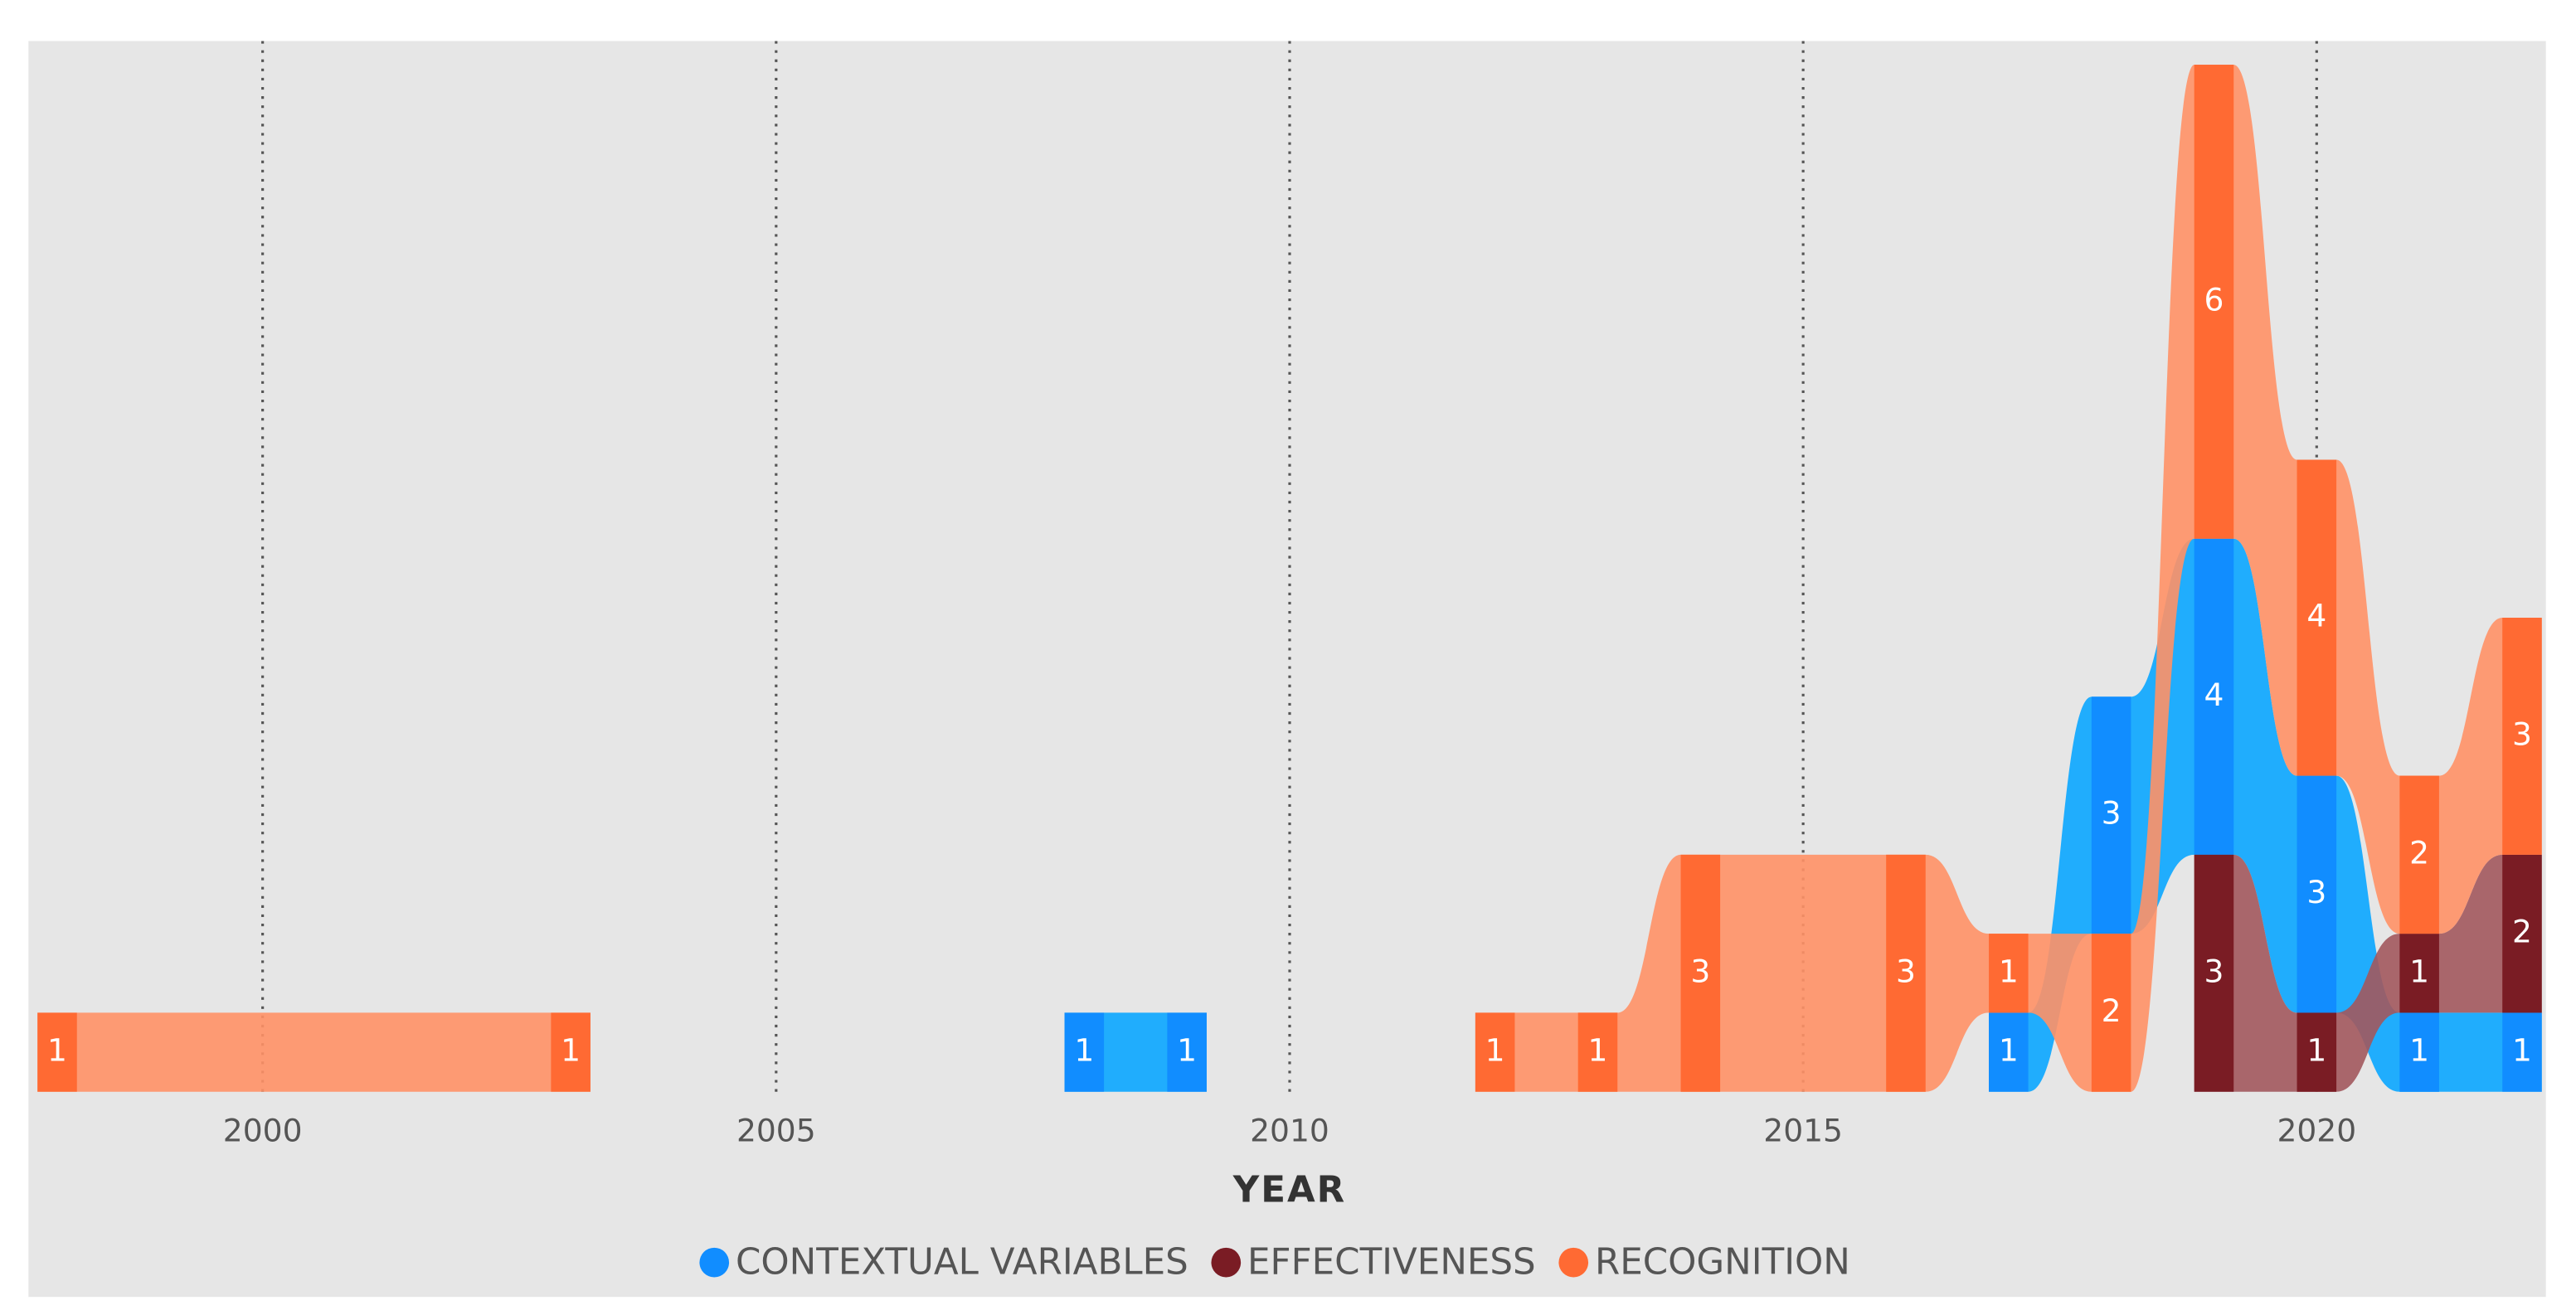  I want to click on x-tick-label: 2005, so click(776, 1131).